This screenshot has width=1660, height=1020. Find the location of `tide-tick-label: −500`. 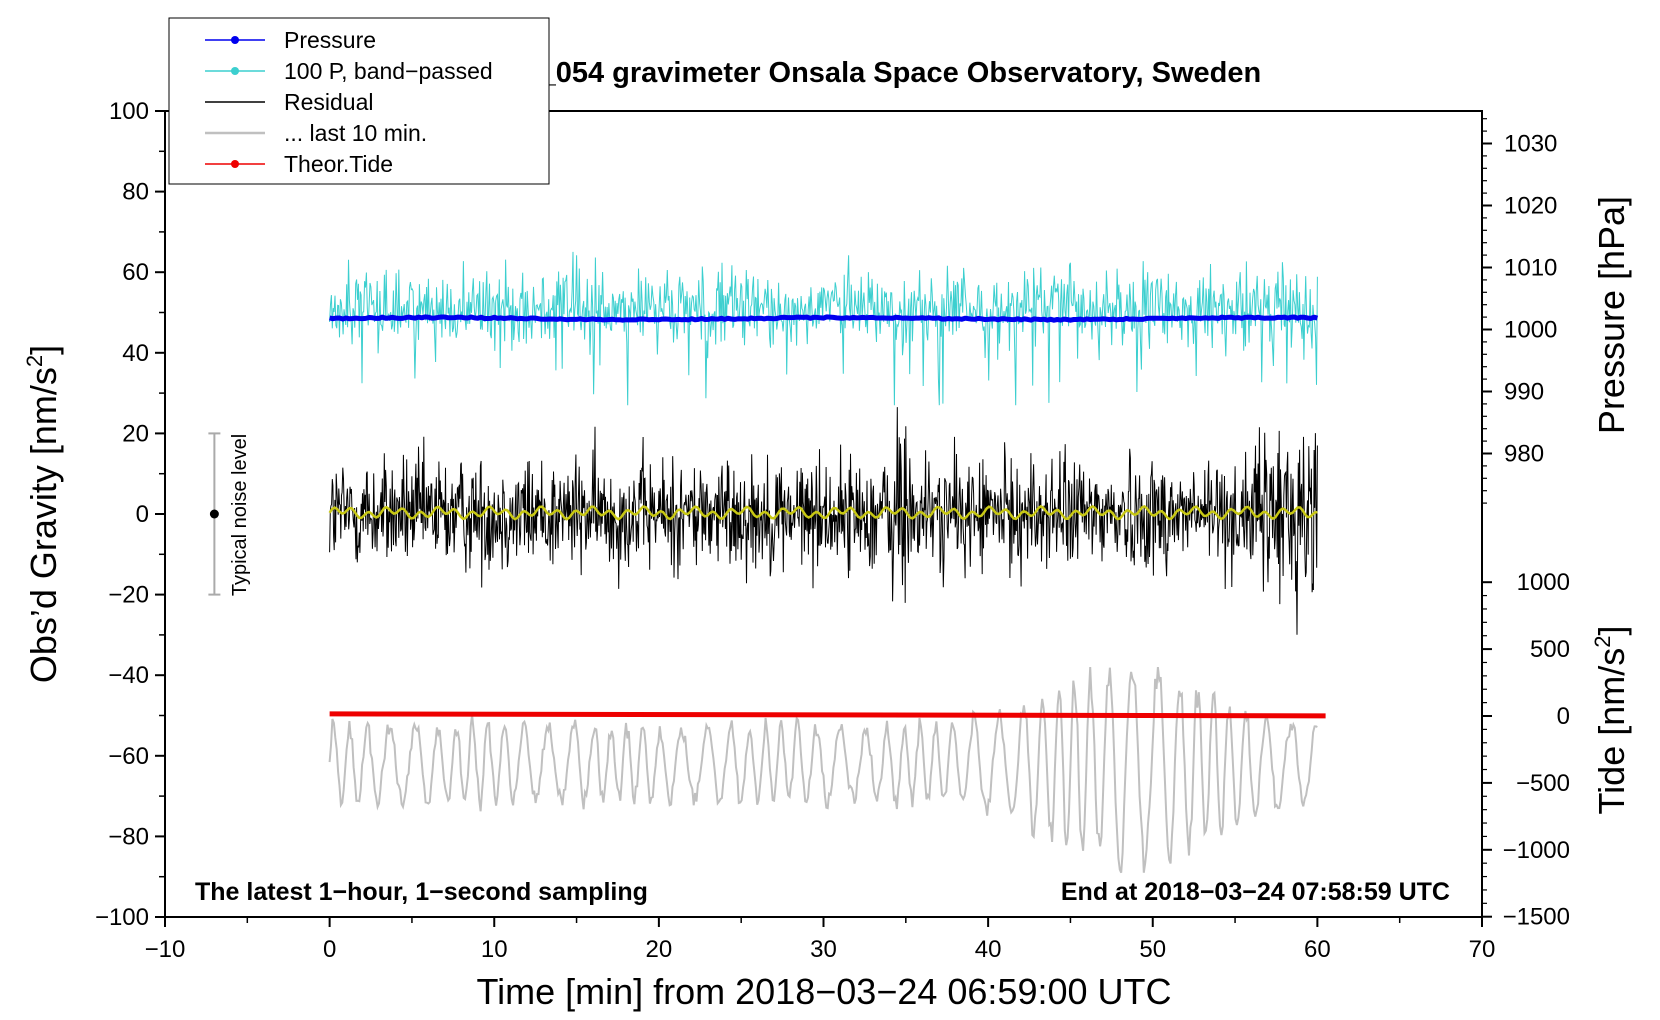

tide-tick-label: −500 is located at coordinates (1543, 783).